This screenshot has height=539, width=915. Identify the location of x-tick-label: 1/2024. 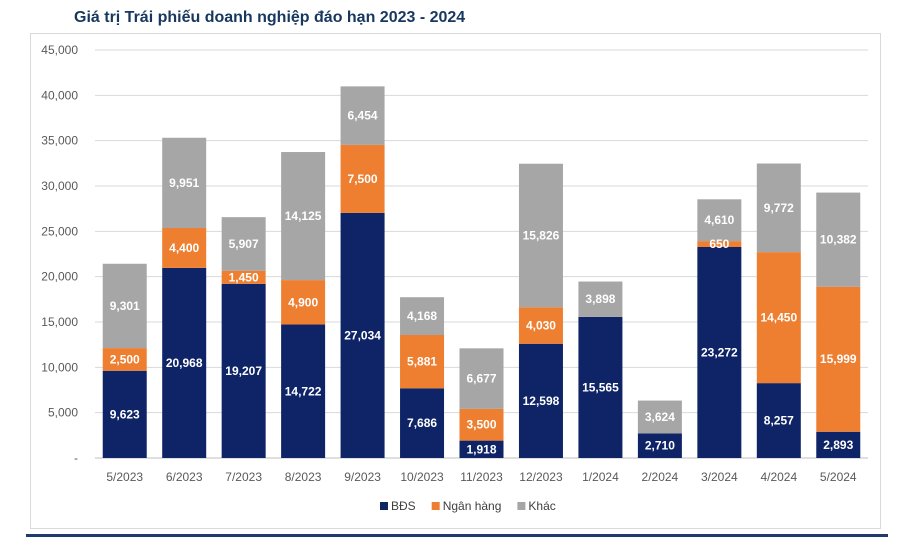
(600, 477).